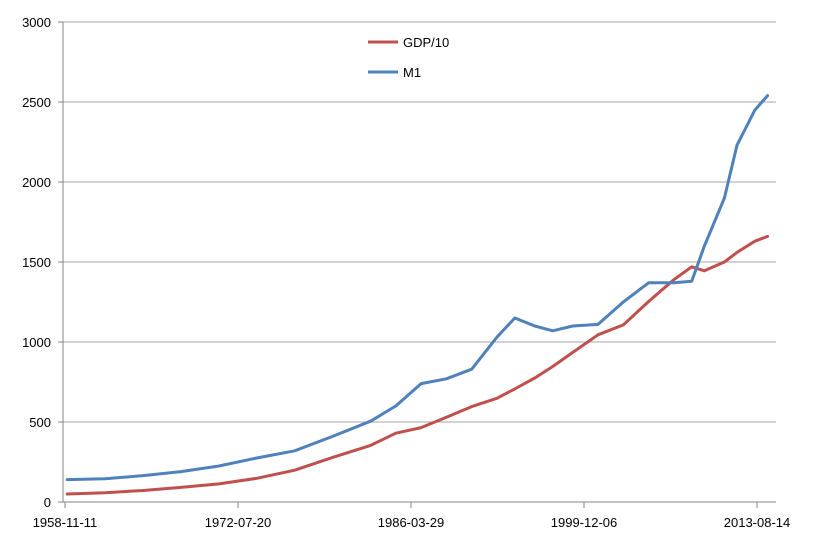 Image resolution: width=816 pixels, height=547 pixels. Describe the element at coordinates (47, 502) in the screenshot. I see `y-tick-label: 0` at that location.